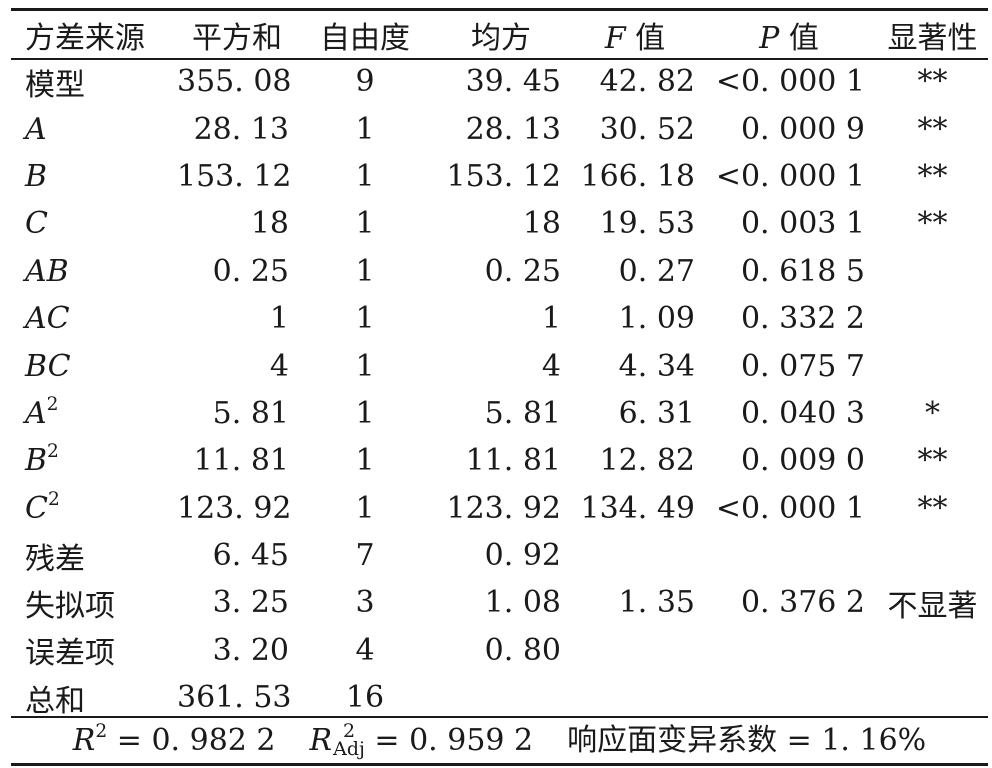 The width and height of the screenshot is (992, 768). I want to click on f-value-cell: 134. 49, so click(637, 508).